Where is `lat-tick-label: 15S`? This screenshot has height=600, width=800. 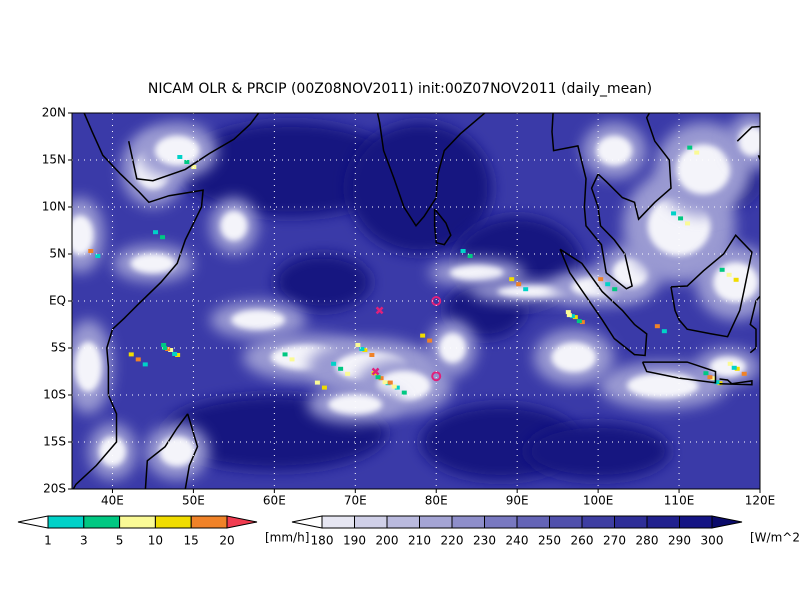
lat-tick-label: 15S is located at coordinates (54, 442).